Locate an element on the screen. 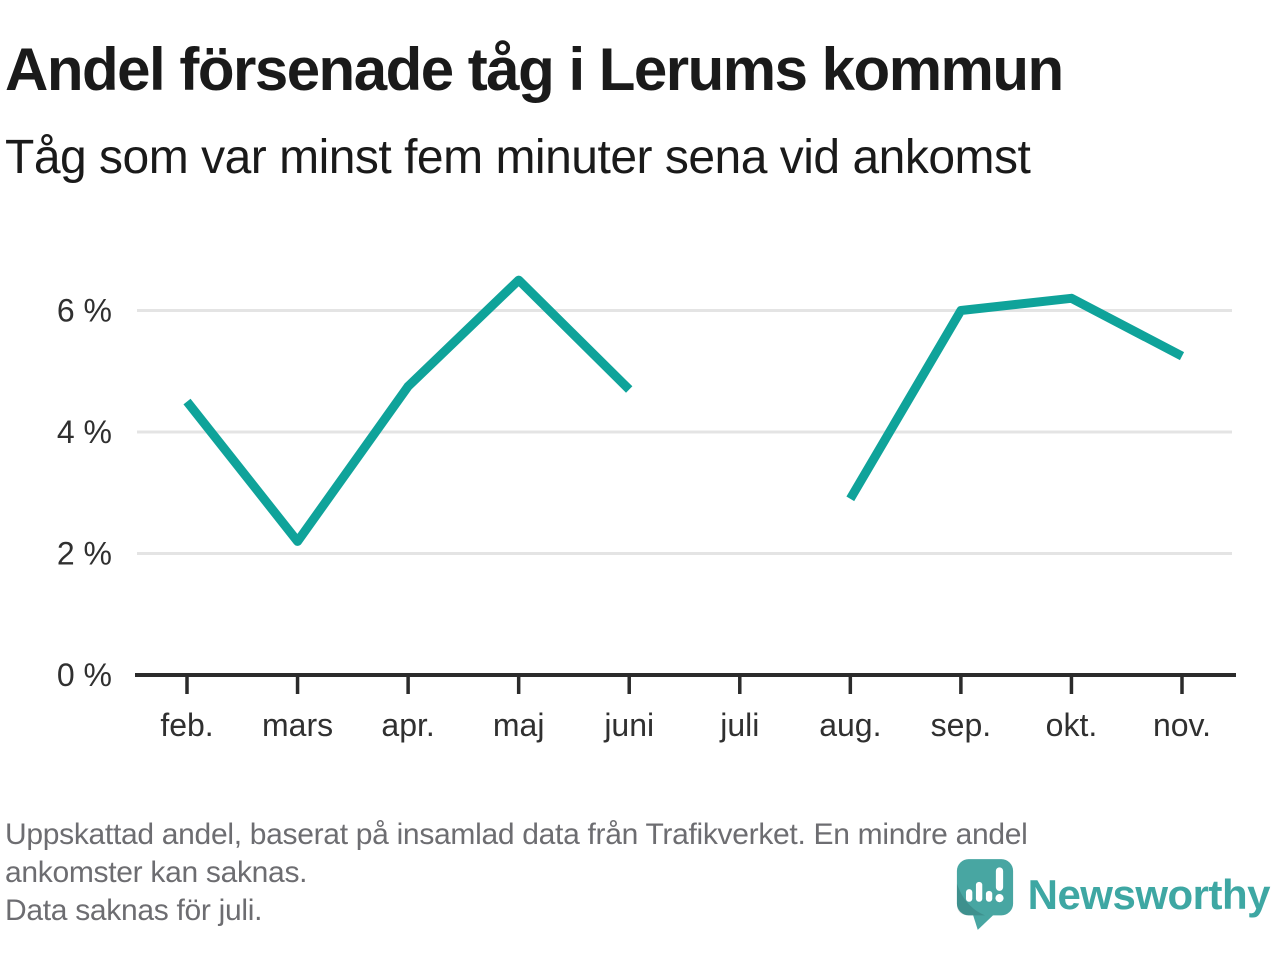 This screenshot has width=1280, height=960. x-axis-tick-label: okt. is located at coordinates (1072, 725).